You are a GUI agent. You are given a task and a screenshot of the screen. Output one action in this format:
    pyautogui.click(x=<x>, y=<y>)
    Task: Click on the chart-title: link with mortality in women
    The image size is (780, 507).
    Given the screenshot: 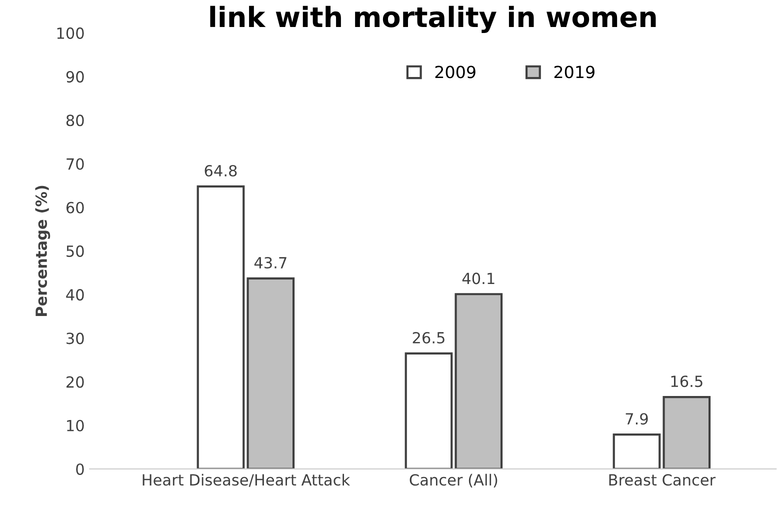 What is the action you would take?
    pyautogui.click(x=433, y=19)
    